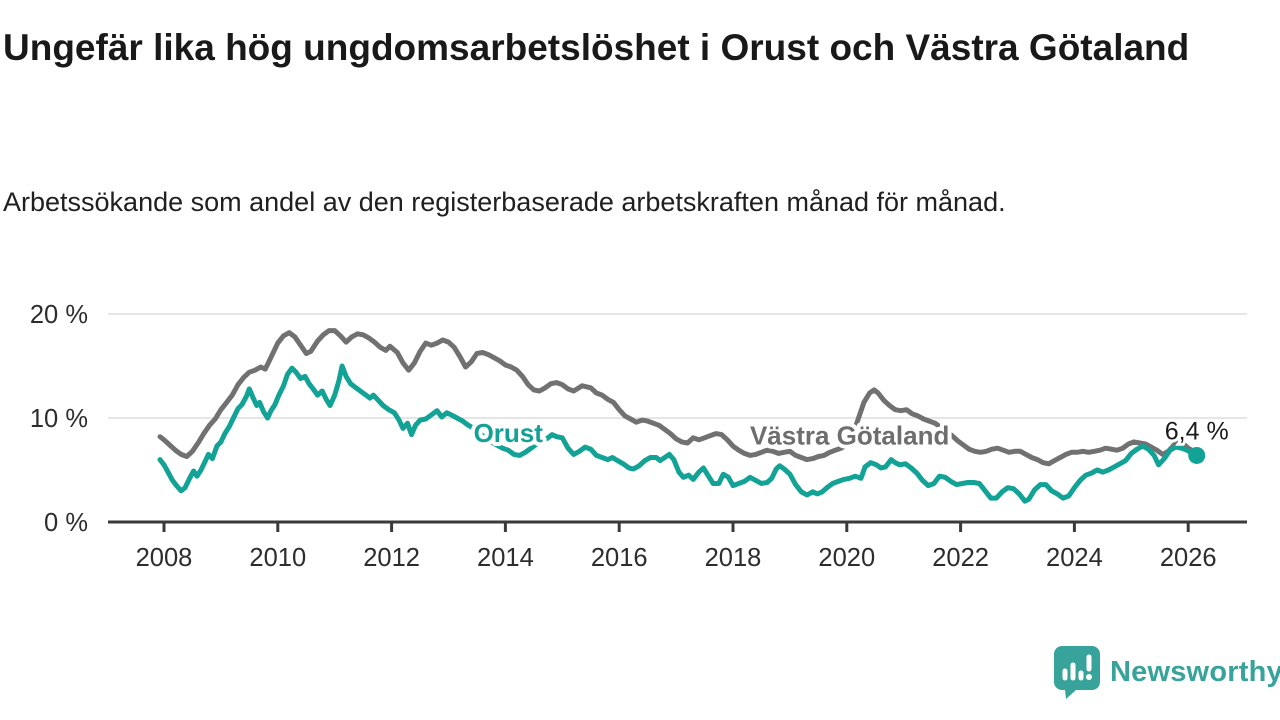 The width and height of the screenshot is (1280, 720). Describe the element at coordinates (277, 558) in the screenshot. I see `x-tick-label: 2010` at that location.